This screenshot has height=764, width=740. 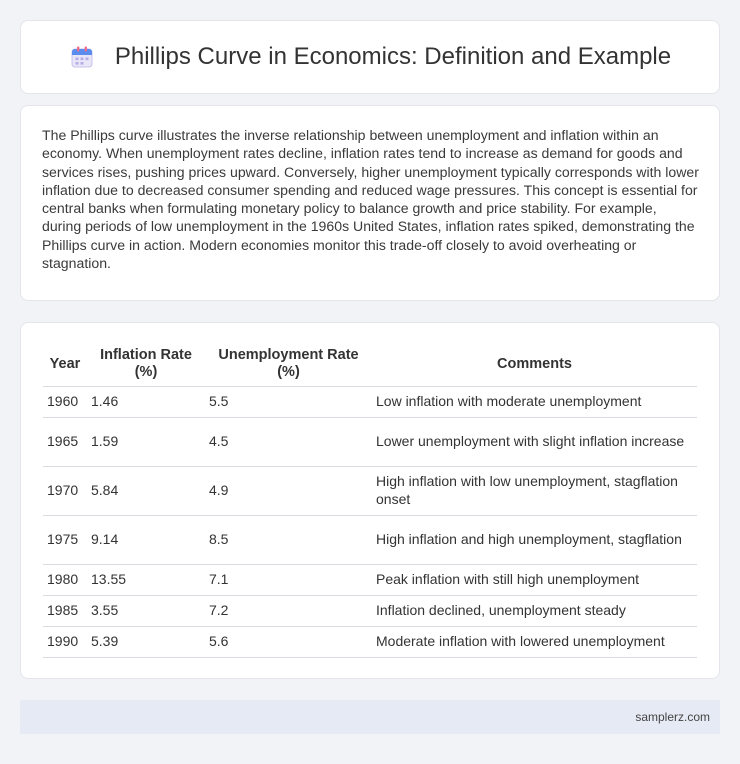 What do you see at coordinates (288, 491) in the screenshot?
I see `cell-unemployment: 4.9` at bounding box center [288, 491].